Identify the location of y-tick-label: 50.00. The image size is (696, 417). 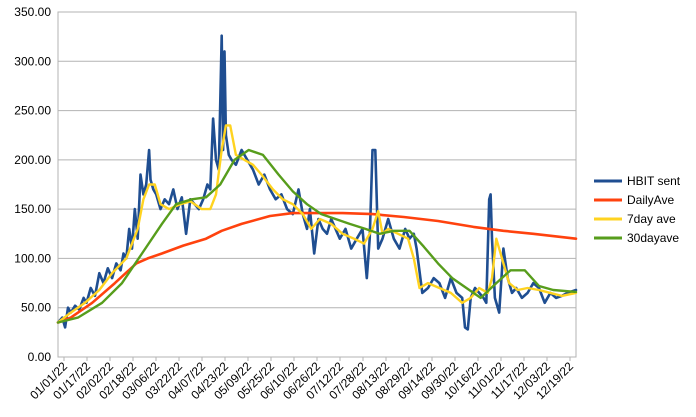
(36, 308).